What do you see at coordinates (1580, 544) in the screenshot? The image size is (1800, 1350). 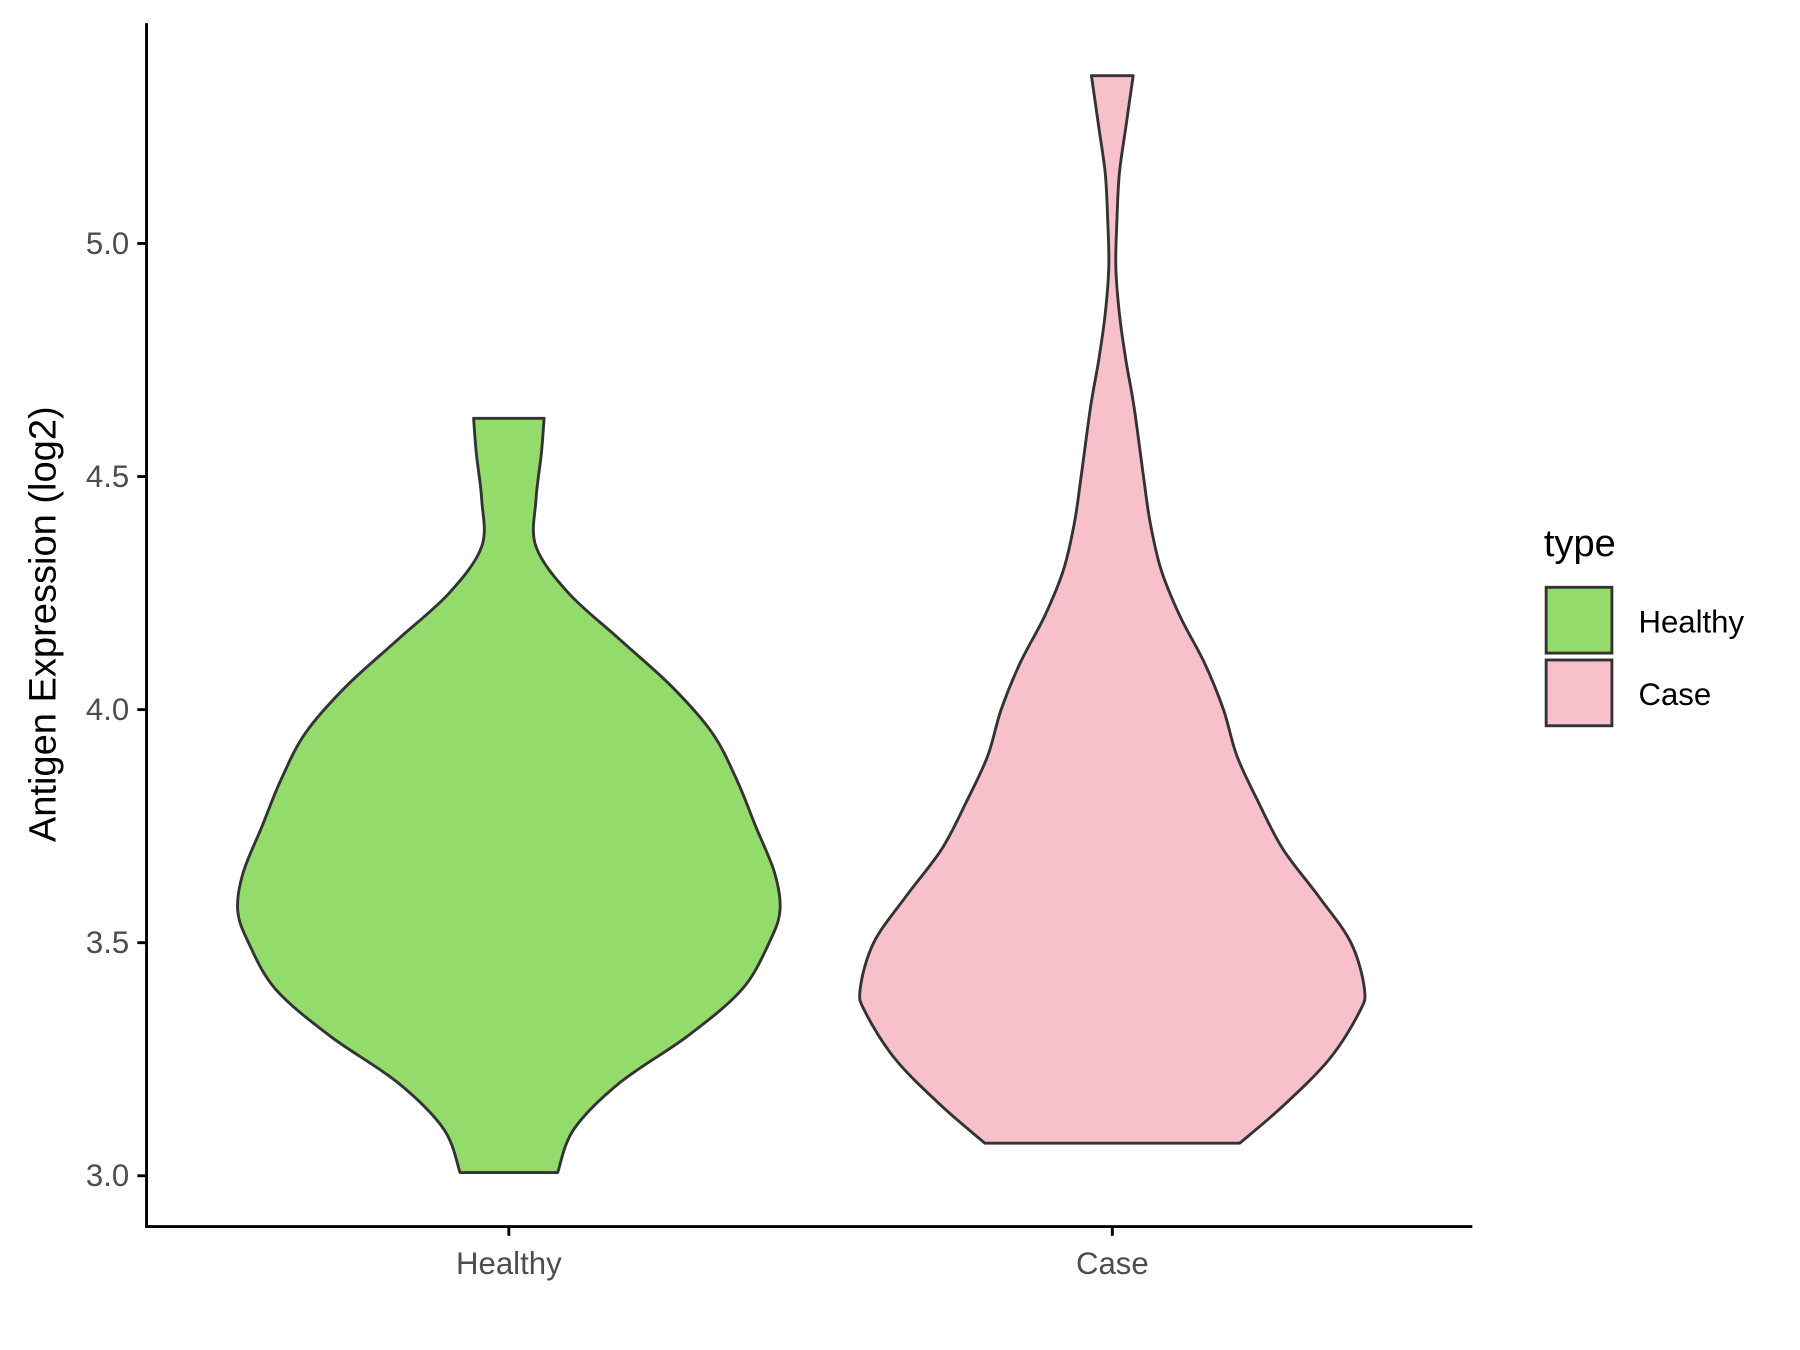 I see `legend-title: type` at bounding box center [1580, 544].